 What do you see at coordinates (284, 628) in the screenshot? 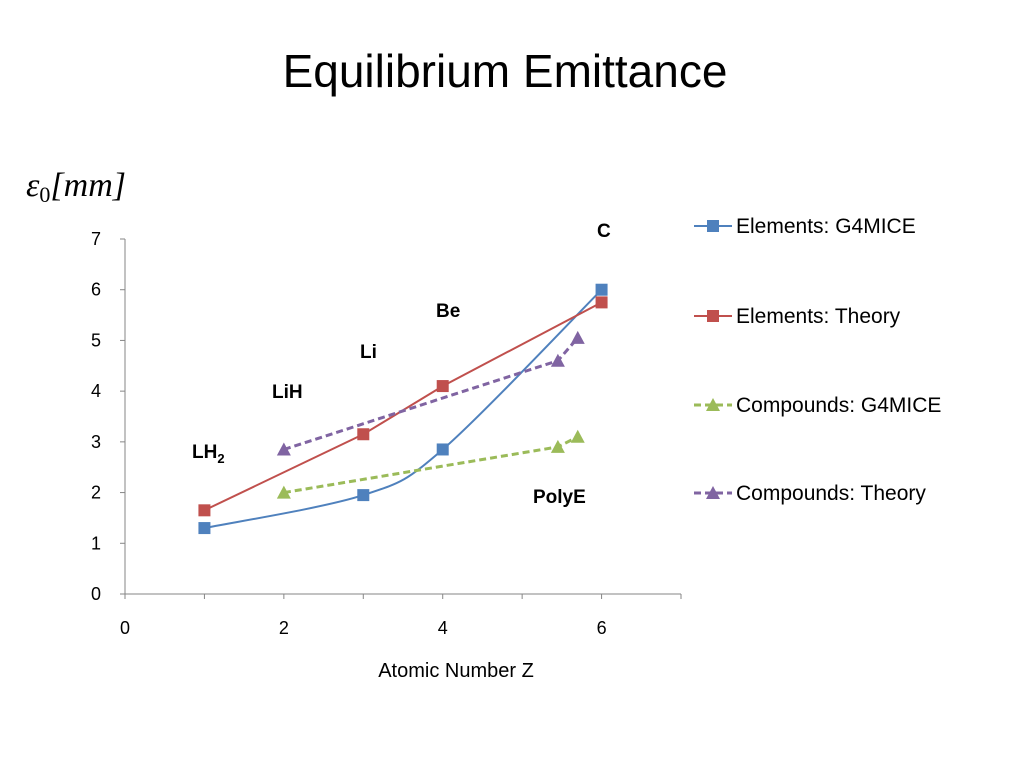
I see `x-tick-label: 2` at bounding box center [284, 628].